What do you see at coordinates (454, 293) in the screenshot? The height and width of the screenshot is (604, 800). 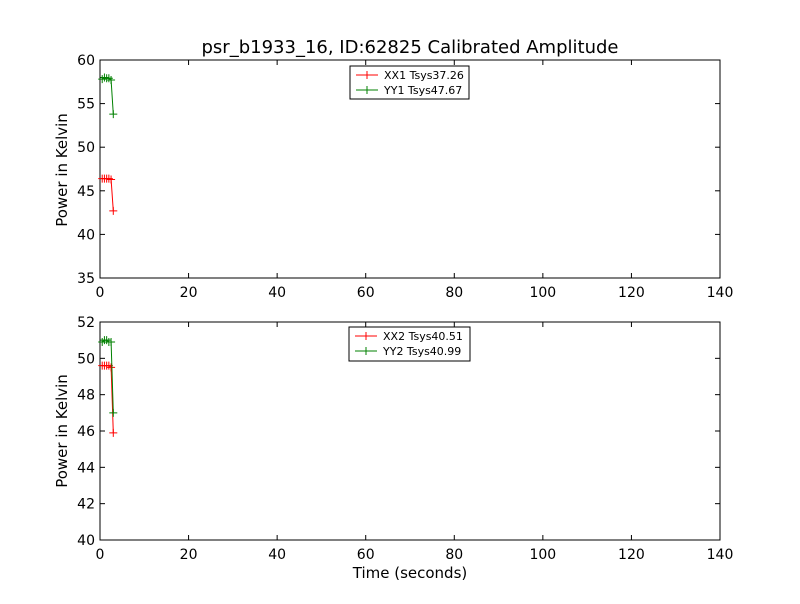 I see `top-x-tick-label: 80` at bounding box center [454, 293].